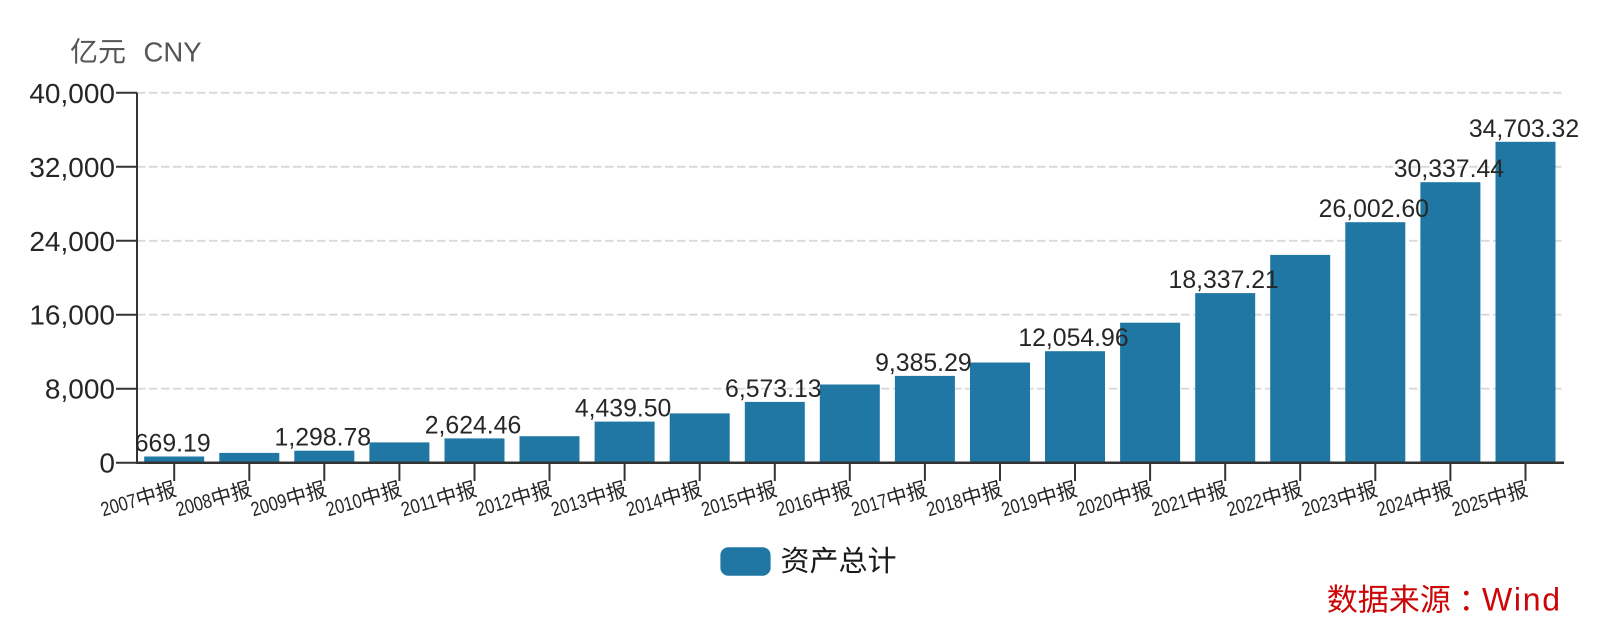  What do you see at coordinates (1224, 280) in the screenshot?
I see `svg-text: 18,337.21` at bounding box center [1224, 280].